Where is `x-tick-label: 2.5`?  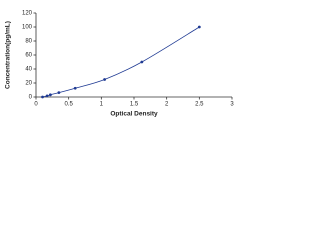
x-tick-label: 2.5 is located at coordinates (199, 105).